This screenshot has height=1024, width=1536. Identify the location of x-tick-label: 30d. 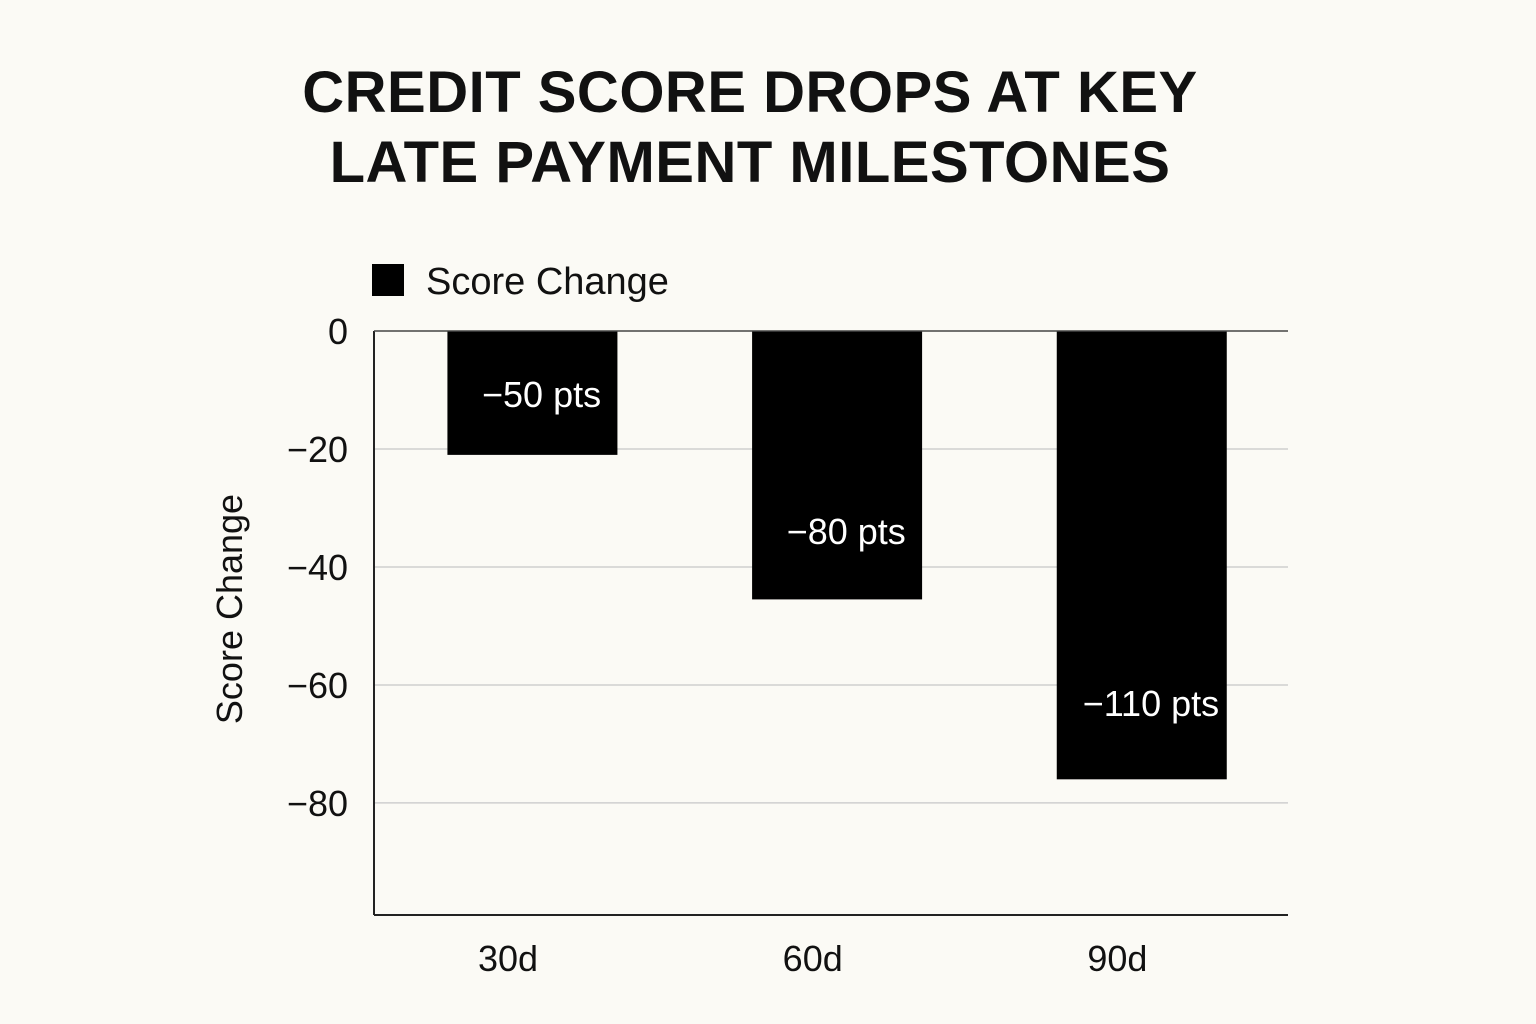
(508, 958).